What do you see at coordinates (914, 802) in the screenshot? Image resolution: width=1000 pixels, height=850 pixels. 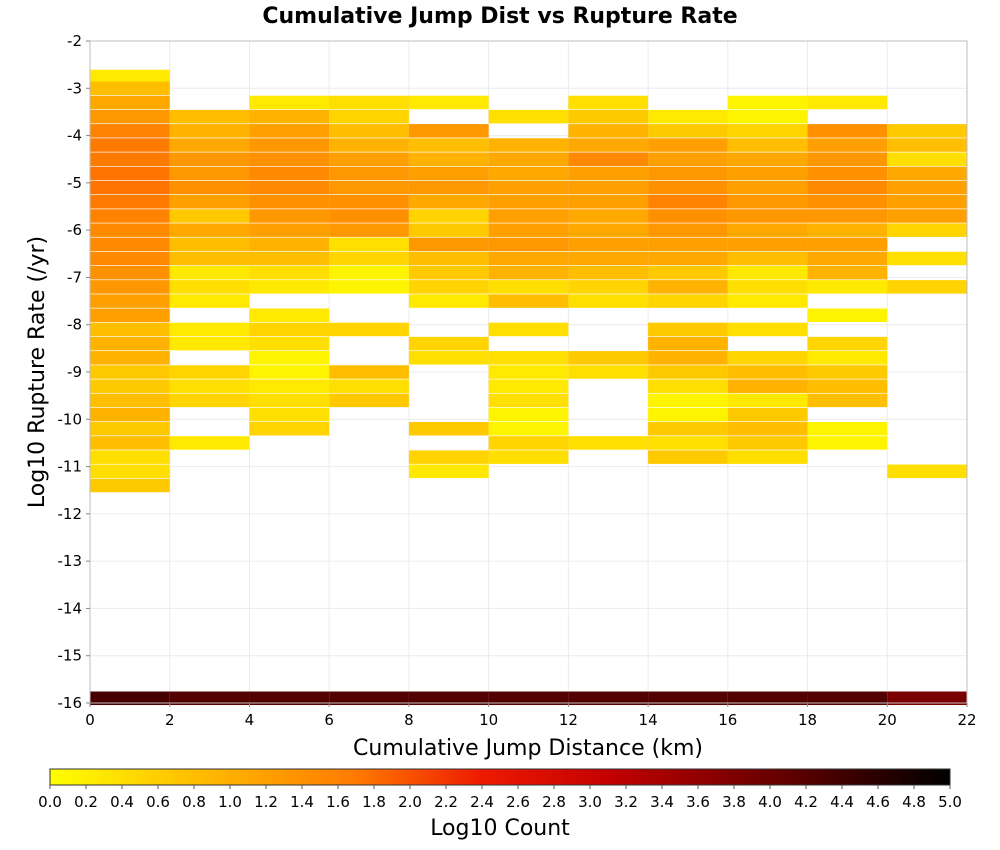 I see `colorbar-tick-label: 4.8` at bounding box center [914, 802].